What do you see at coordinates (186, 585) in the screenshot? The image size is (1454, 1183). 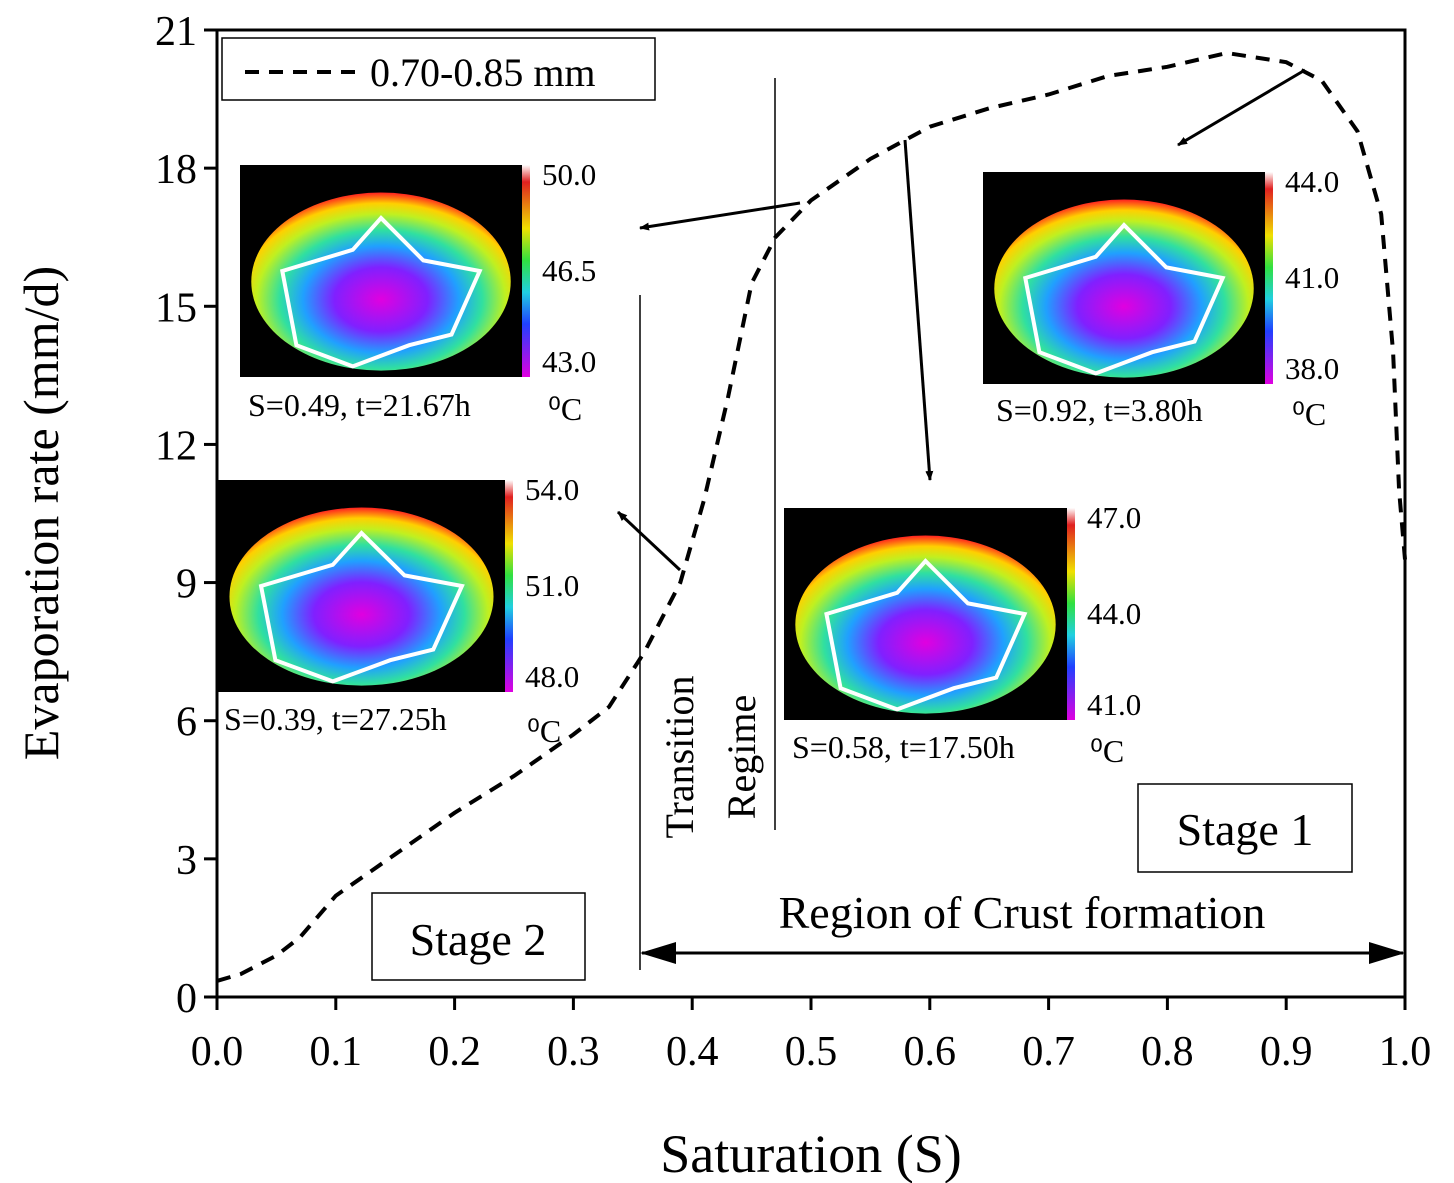 I see `y-tick-label: 9` at bounding box center [186, 585].